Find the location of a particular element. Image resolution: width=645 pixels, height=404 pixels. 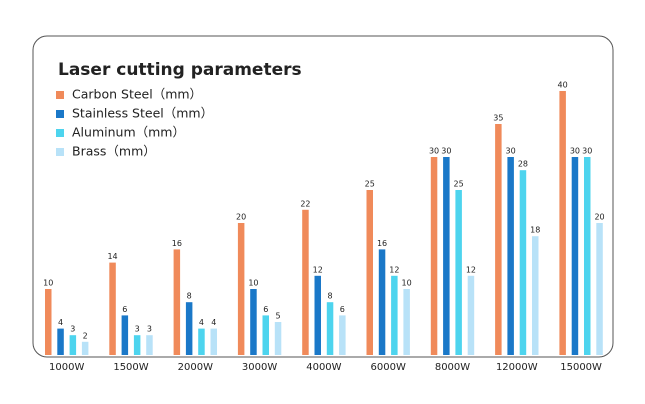

legend-label: Stainless Steel（mm） is located at coordinates (142, 113).